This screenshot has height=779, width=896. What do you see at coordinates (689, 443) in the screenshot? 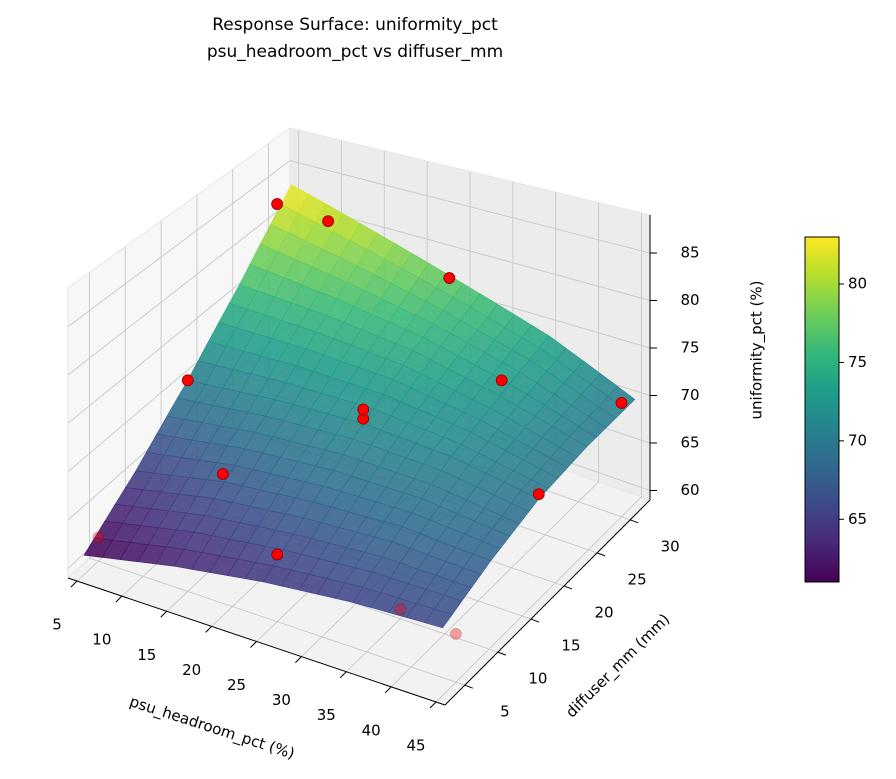
I see `z-tick-label: 65` at bounding box center [689, 443].